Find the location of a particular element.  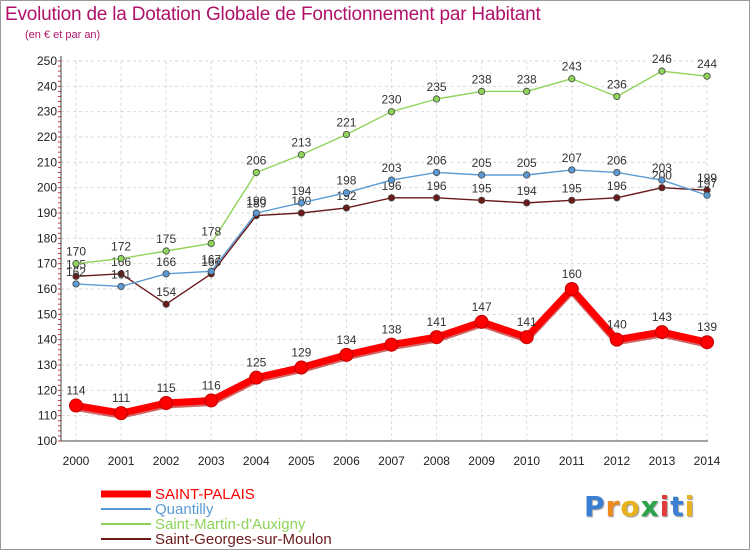

data-label-quantilly: 190 is located at coordinates (256, 201).